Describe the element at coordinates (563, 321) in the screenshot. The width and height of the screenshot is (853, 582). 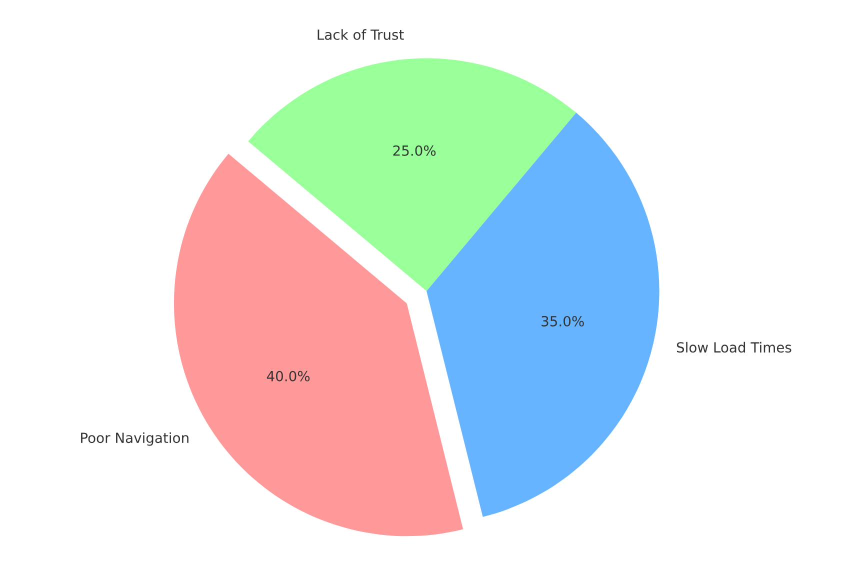
I see `data-label: 35.0%` at that location.